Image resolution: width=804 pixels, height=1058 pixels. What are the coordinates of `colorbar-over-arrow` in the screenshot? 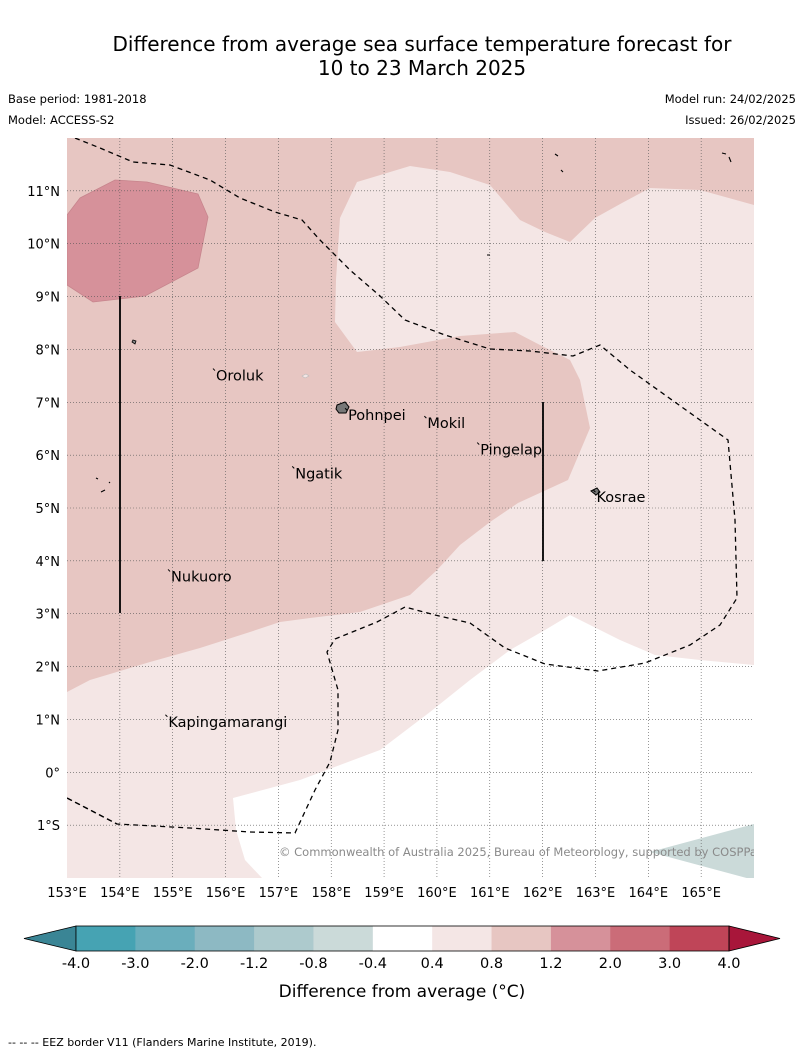 It's located at (754, 938).